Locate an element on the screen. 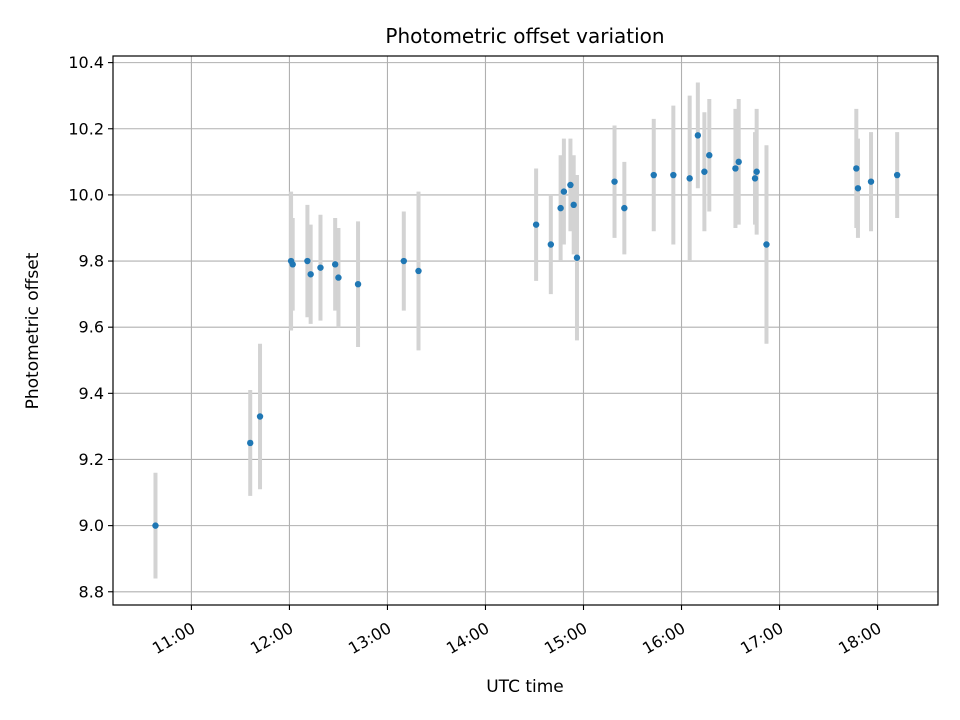 Image resolution: width=960 pixels, height=720 pixels. y-tick-label: 10.4 is located at coordinates (86, 62).